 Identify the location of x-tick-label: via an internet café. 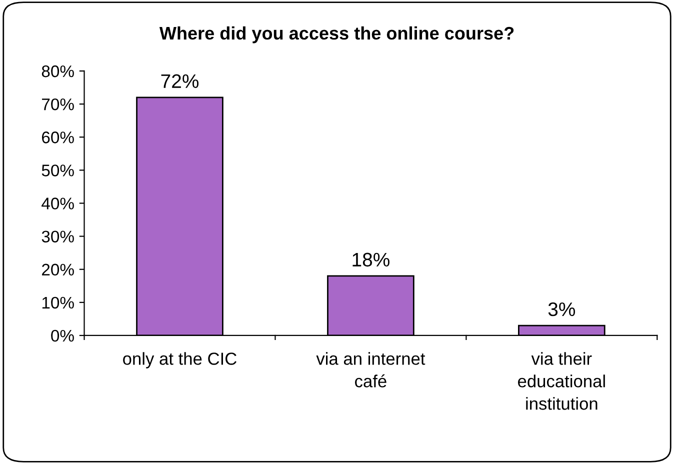
(371, 370).